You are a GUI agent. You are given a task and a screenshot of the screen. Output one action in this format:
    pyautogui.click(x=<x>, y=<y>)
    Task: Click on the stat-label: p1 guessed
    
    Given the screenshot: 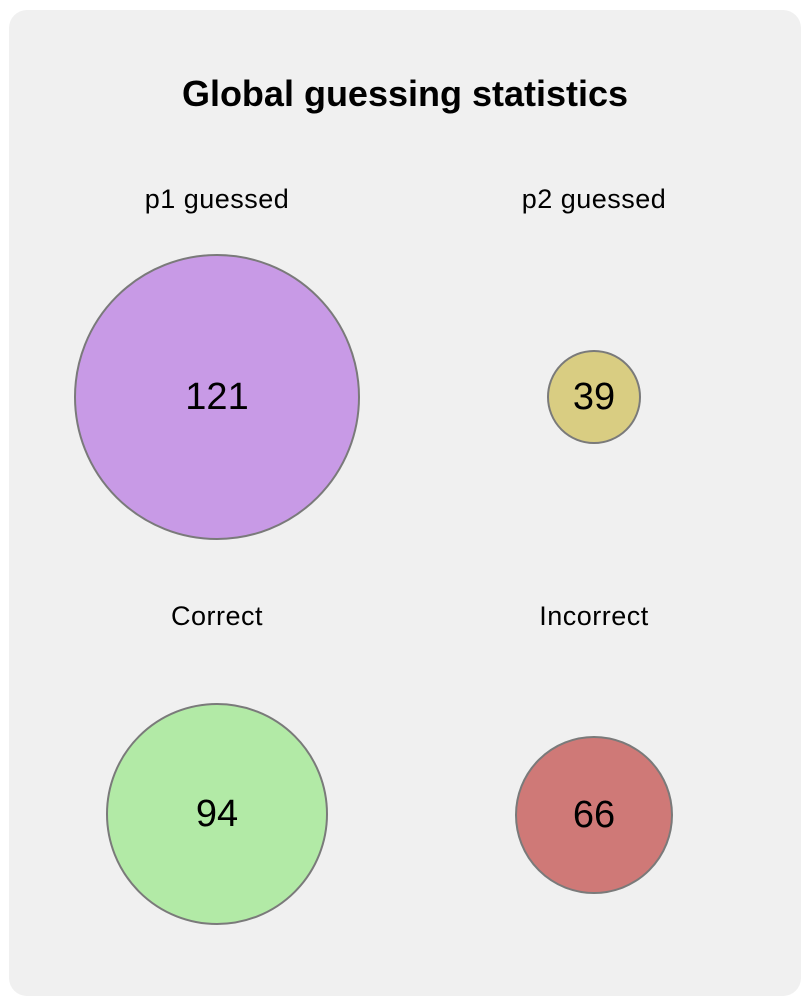 What is the action you would take?
    pyautogui.click(x=217, y=199)
    